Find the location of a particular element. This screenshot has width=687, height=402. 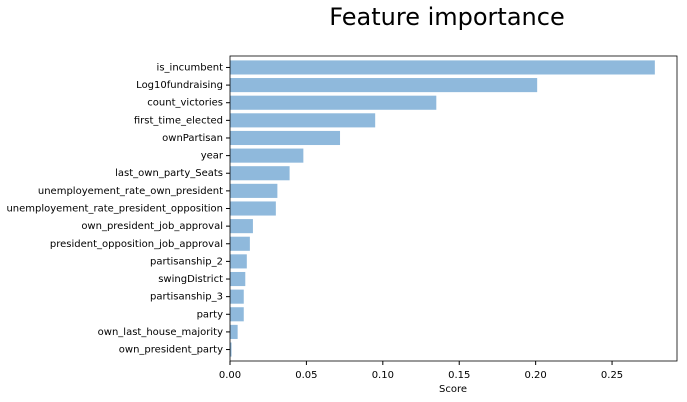

x-tick-label: 0.15 is located at coordinates (459, 375).